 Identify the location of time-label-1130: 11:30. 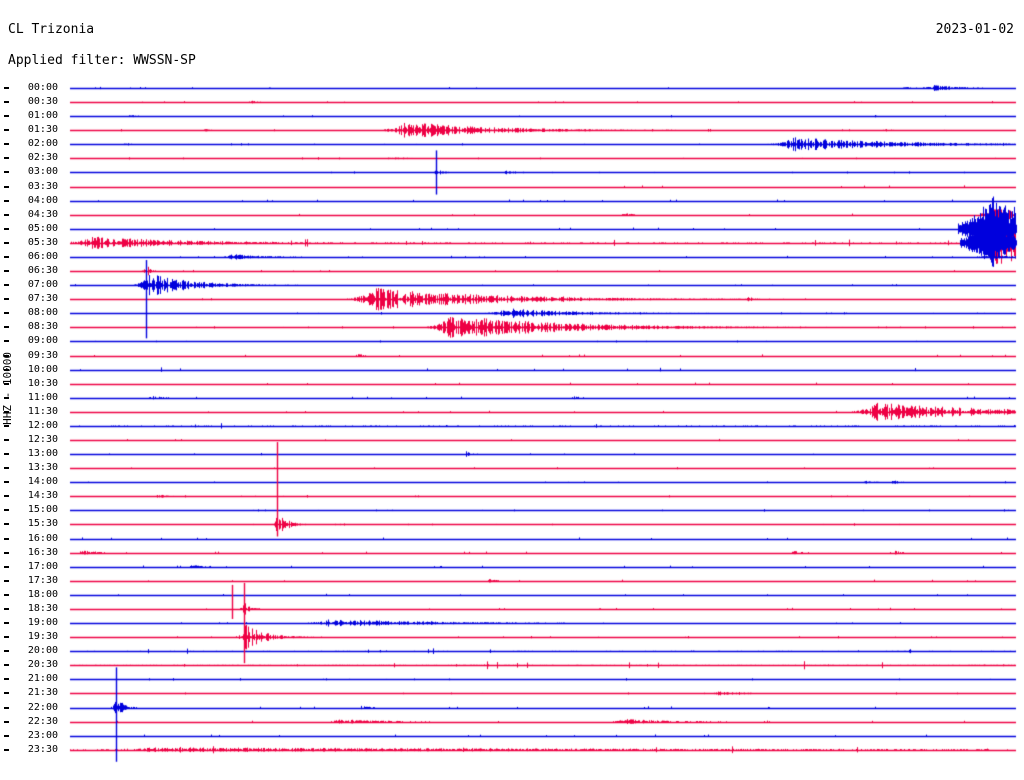
(42, 411).